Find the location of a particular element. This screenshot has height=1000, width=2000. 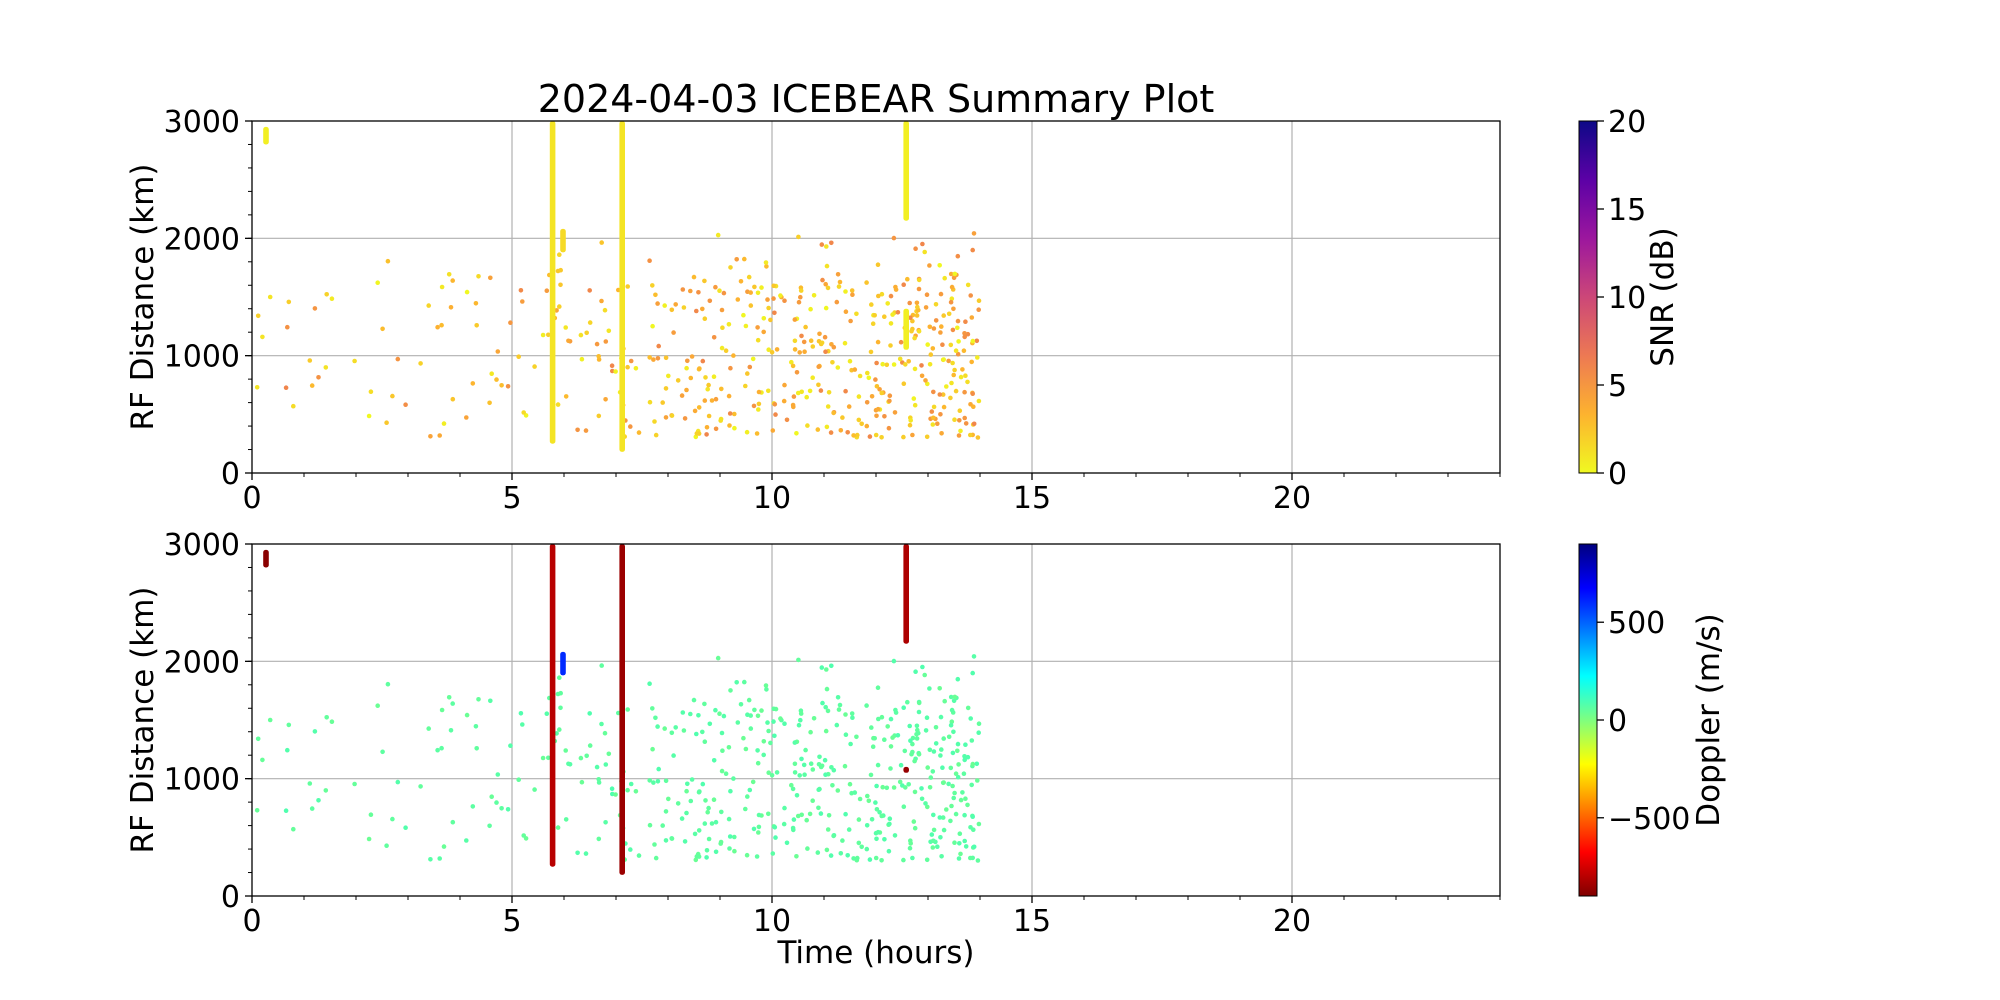

echo-streak is located at coordinates (563, 240).